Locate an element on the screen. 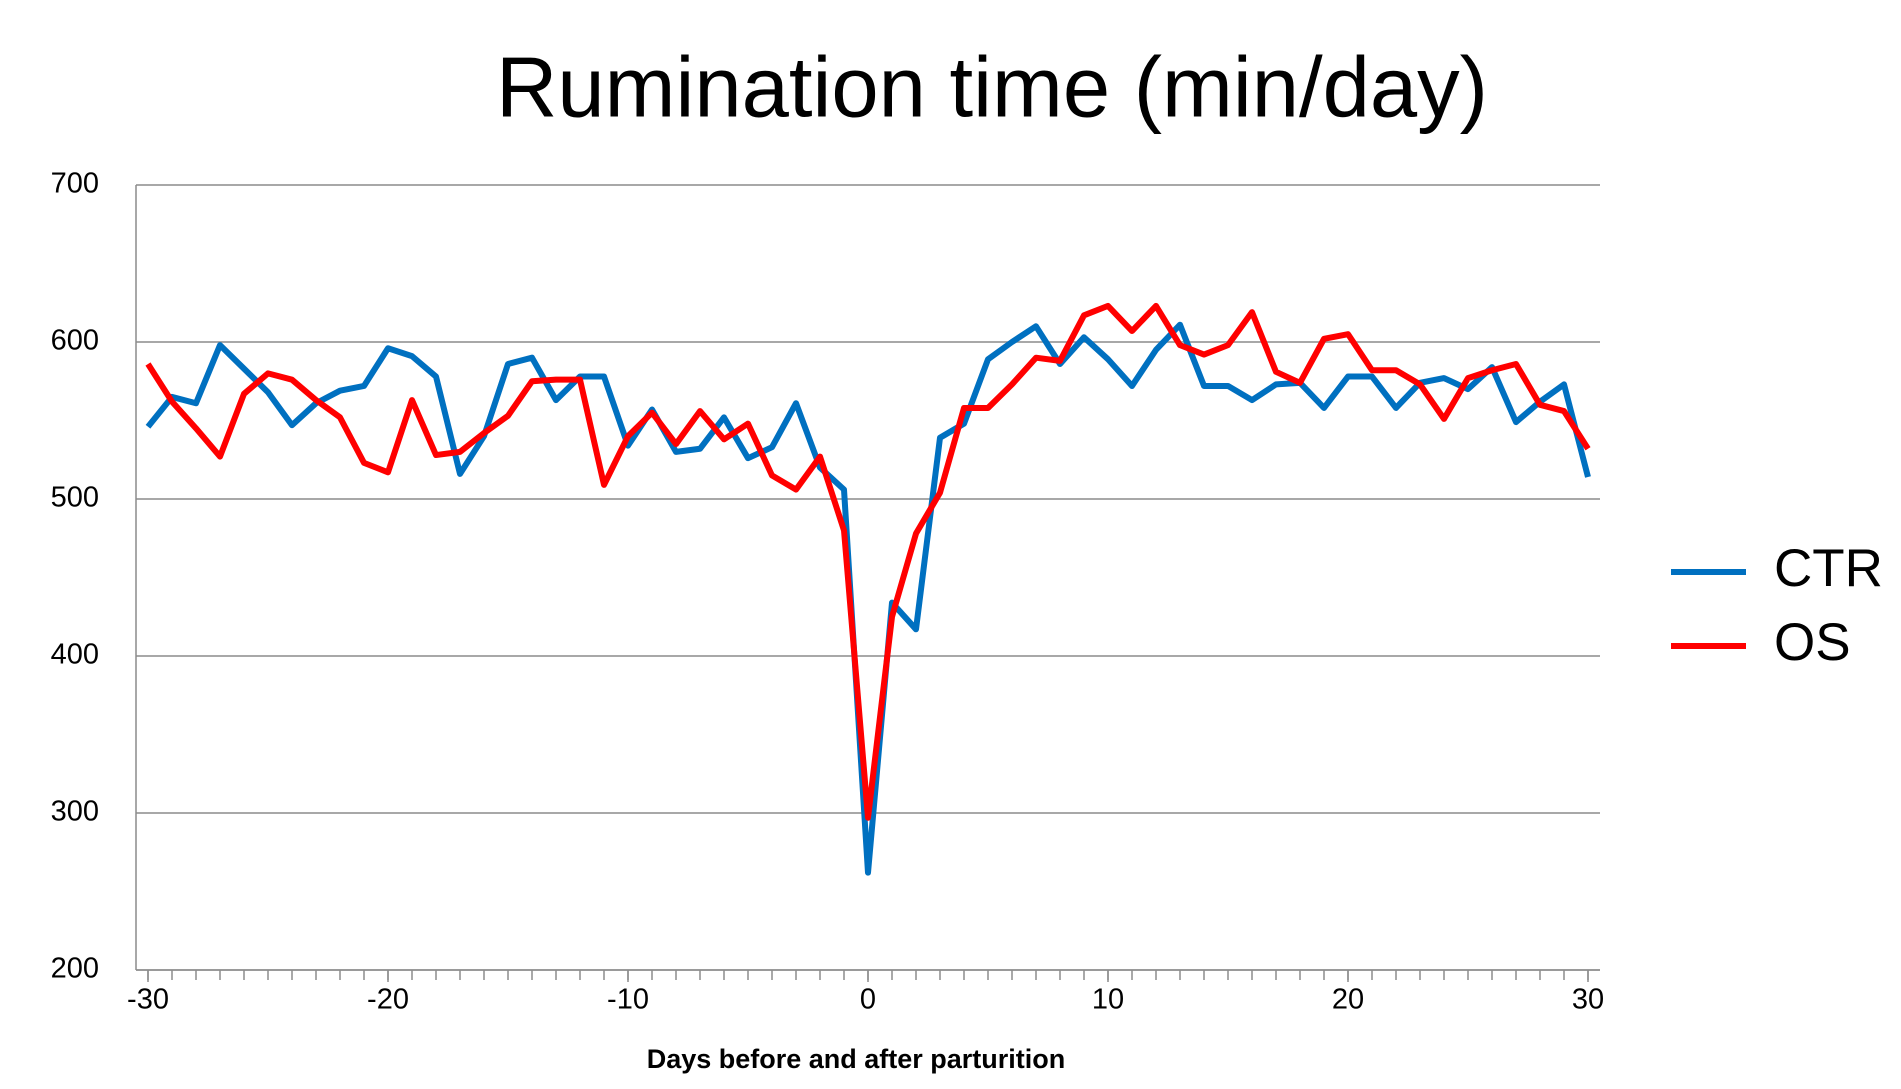 The image size is (1901, 1089). y-tick-label: 400 is located at coordinates (75, 655).